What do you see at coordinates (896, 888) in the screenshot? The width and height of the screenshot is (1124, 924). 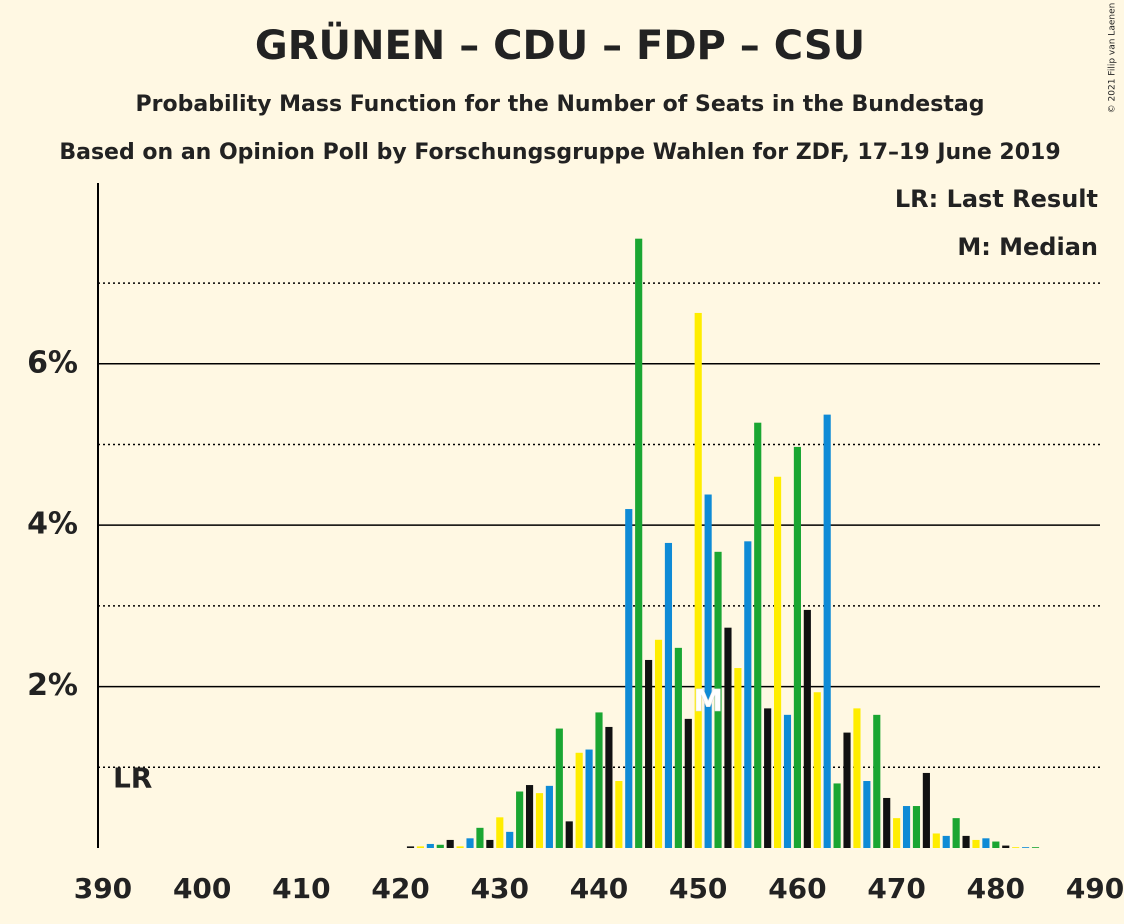 I see `x-tick-label: 470` at bounding box center [896, 888].